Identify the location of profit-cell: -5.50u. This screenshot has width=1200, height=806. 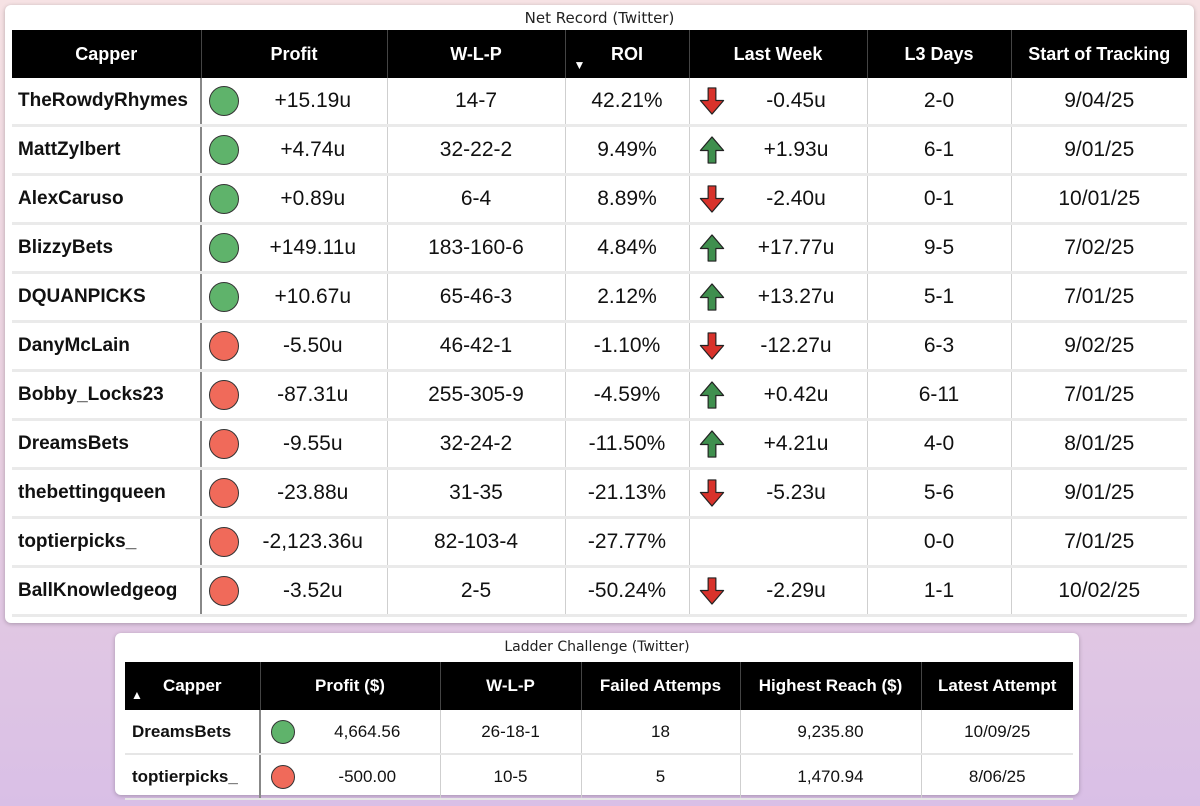
(294, 346).